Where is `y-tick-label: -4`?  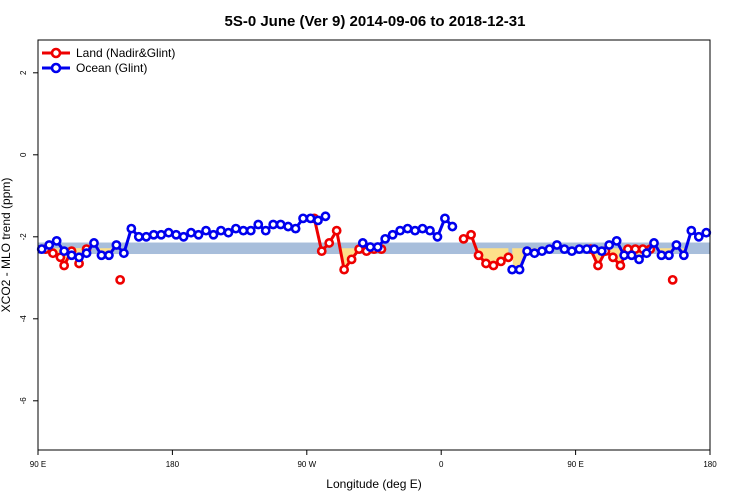
y-tick-label: -4 is located at coordinates (23, 319).